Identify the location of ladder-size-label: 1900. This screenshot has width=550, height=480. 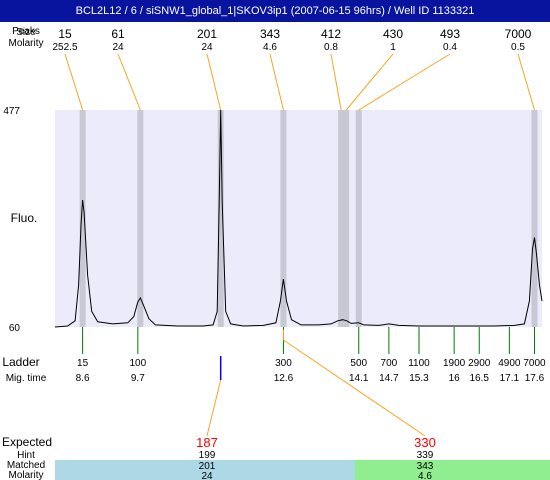
(454, 363).